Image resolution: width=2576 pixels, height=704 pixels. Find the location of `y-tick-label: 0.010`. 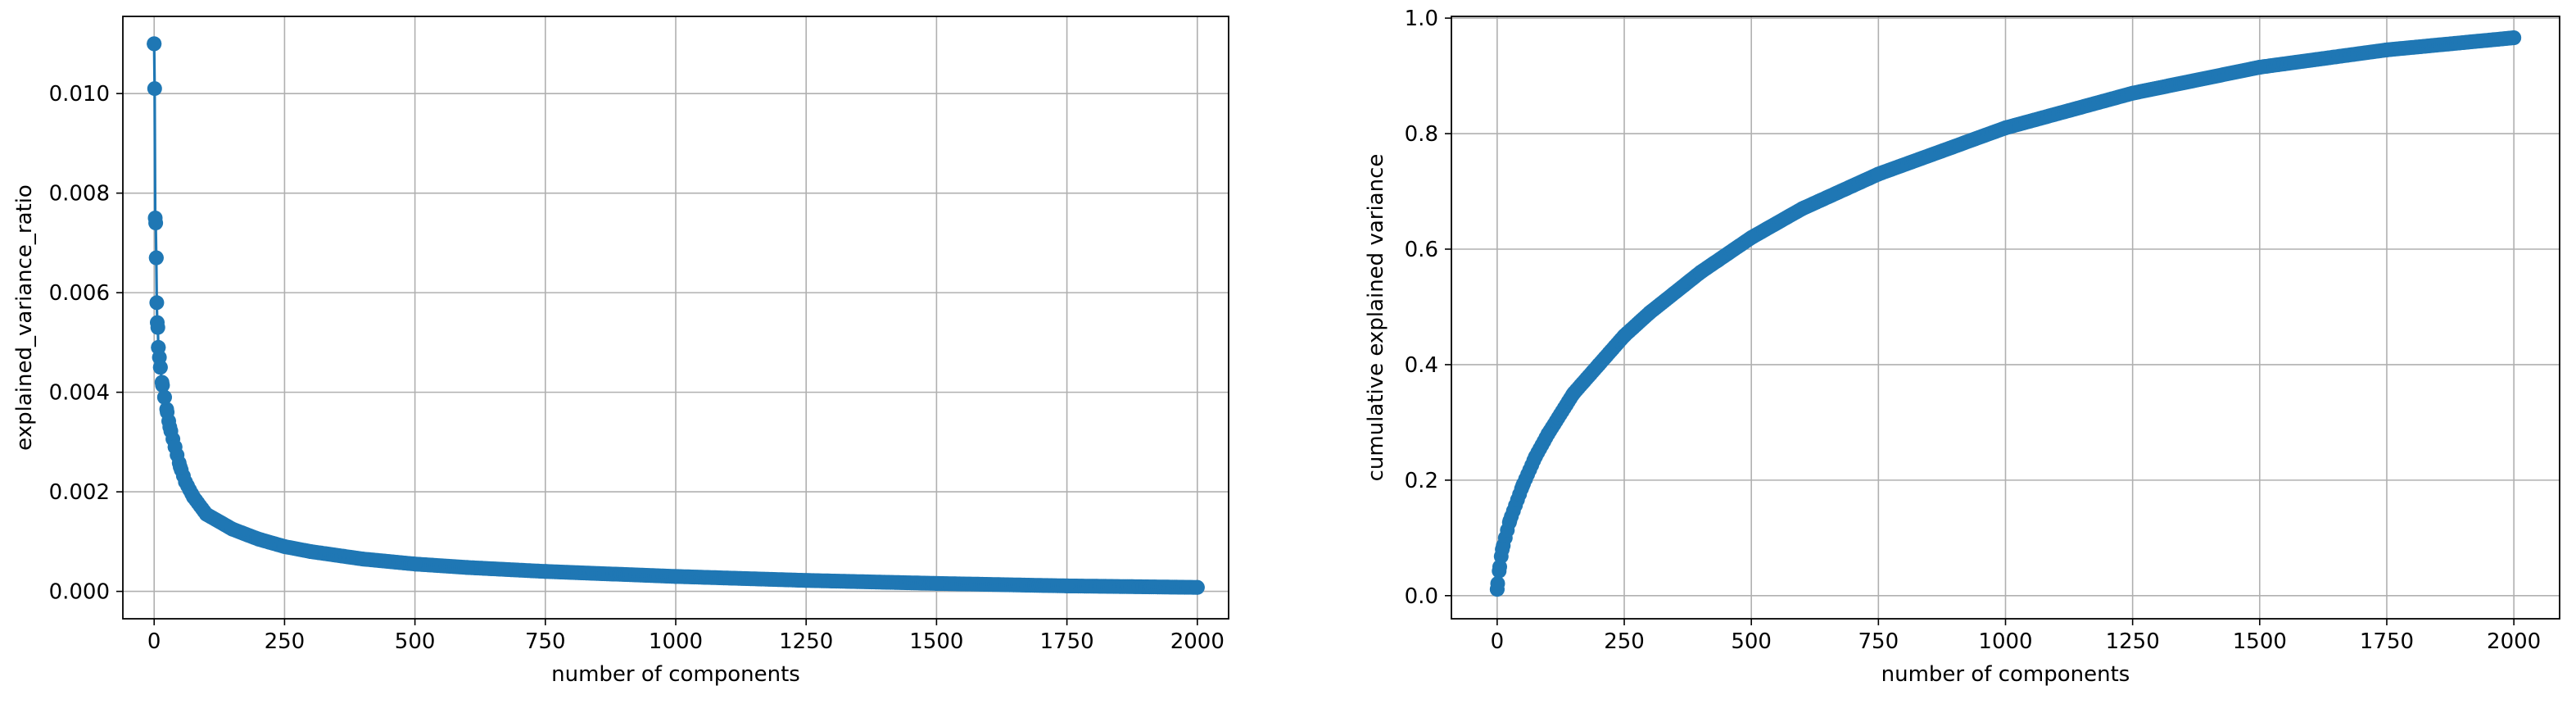

y-tick-label: 0.010 is located at coordinates (79, 94).